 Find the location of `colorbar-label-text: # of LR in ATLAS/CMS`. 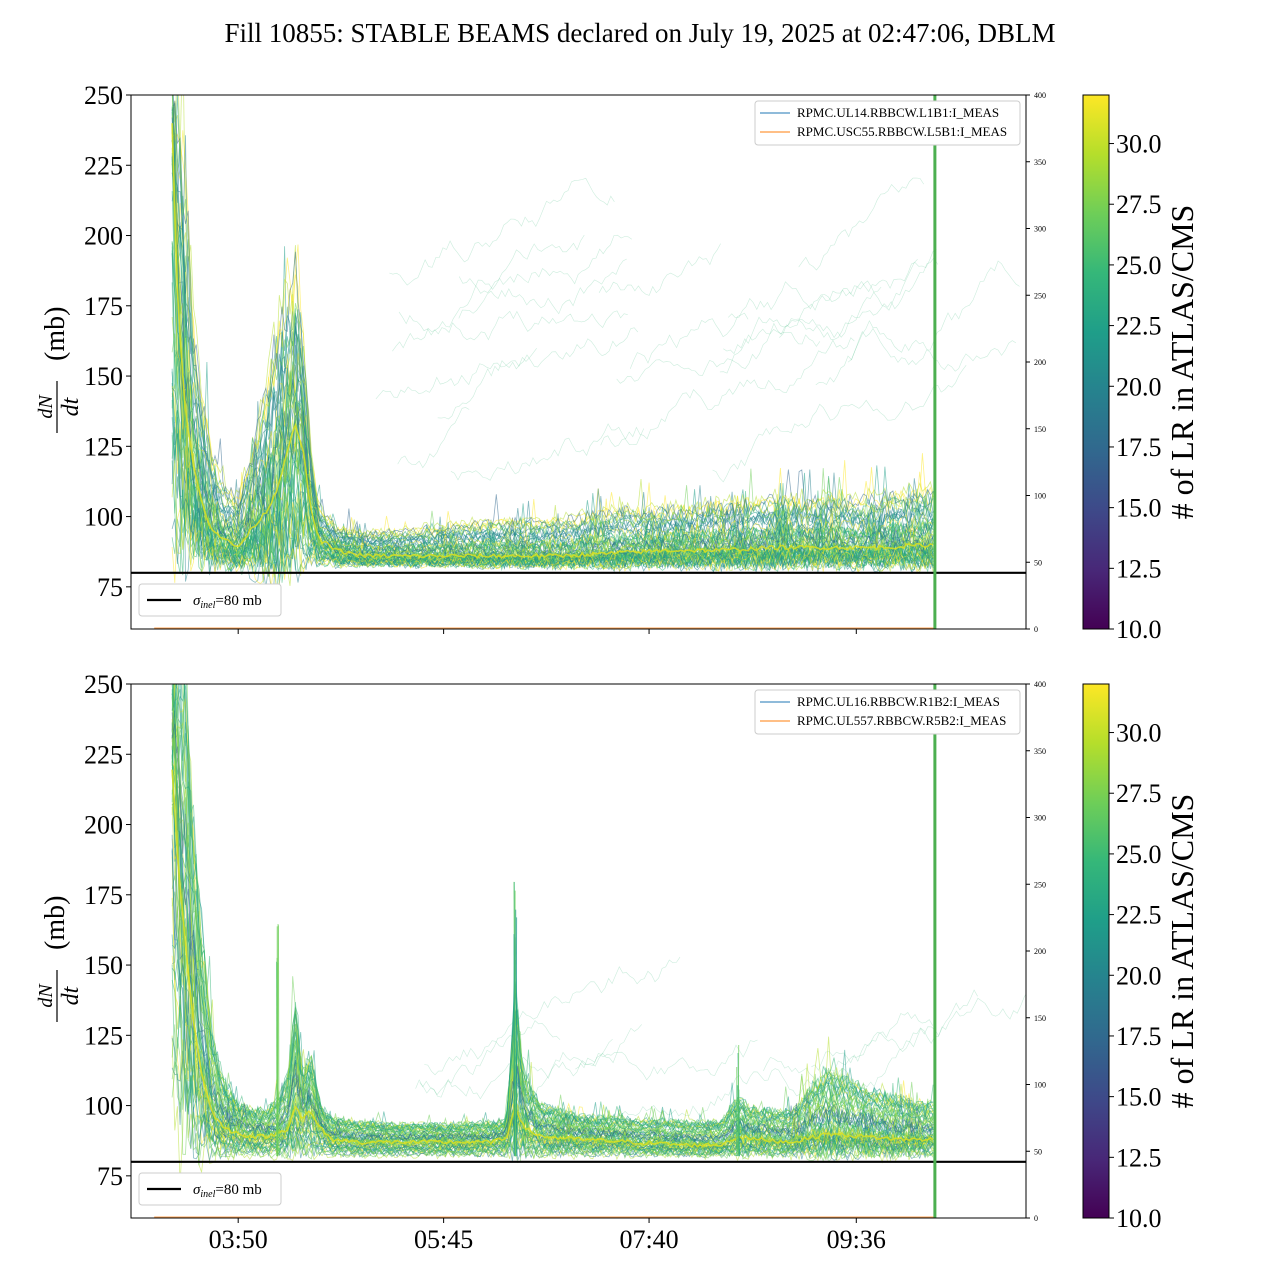

colorbar-label-text: # of LR in ATLAS/CMS is located at coordinates (1182, 951).